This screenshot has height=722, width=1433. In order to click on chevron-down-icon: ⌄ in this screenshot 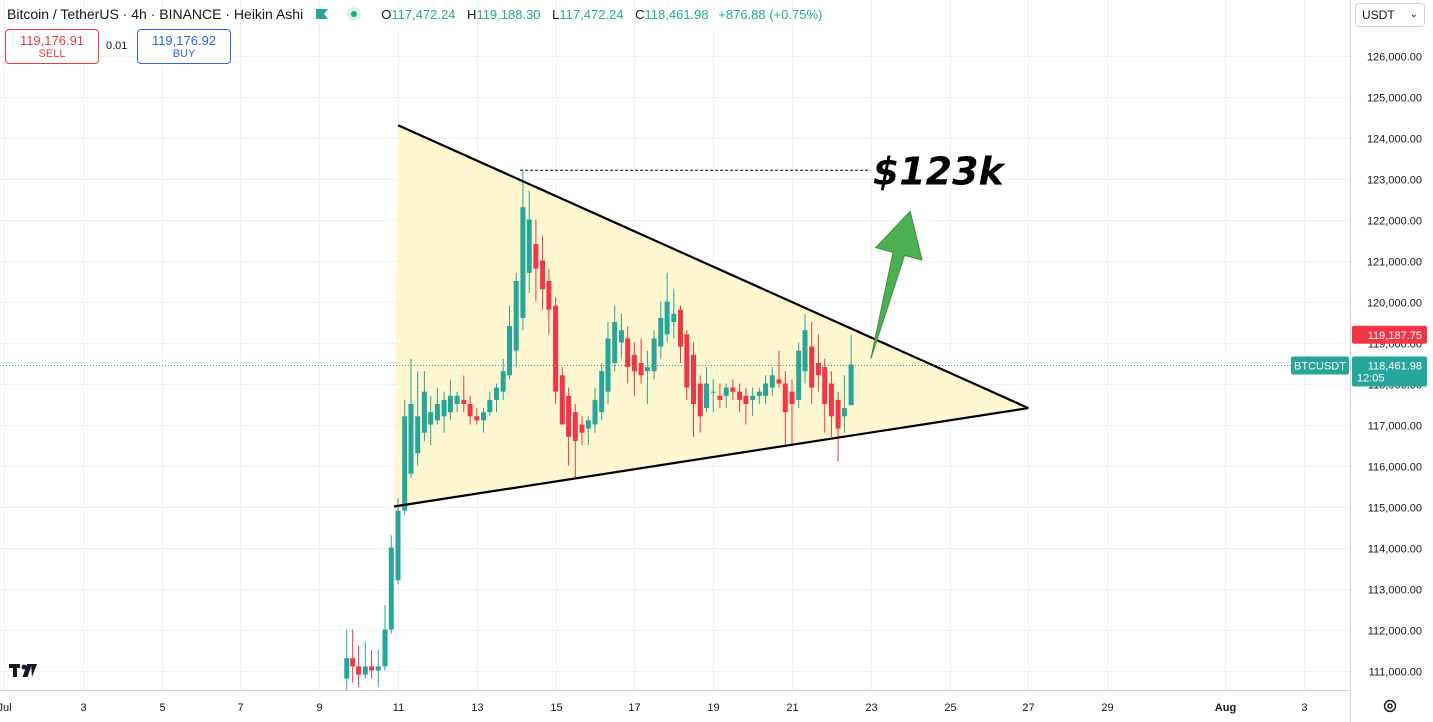, I will do `click(1413, 14)`.